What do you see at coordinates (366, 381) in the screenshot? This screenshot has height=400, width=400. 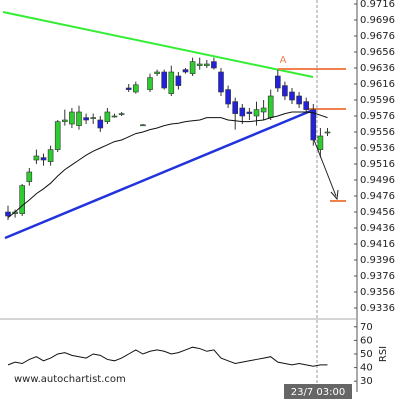 I see `rsi-tick-label: 30` at bounding box center [366, 381].